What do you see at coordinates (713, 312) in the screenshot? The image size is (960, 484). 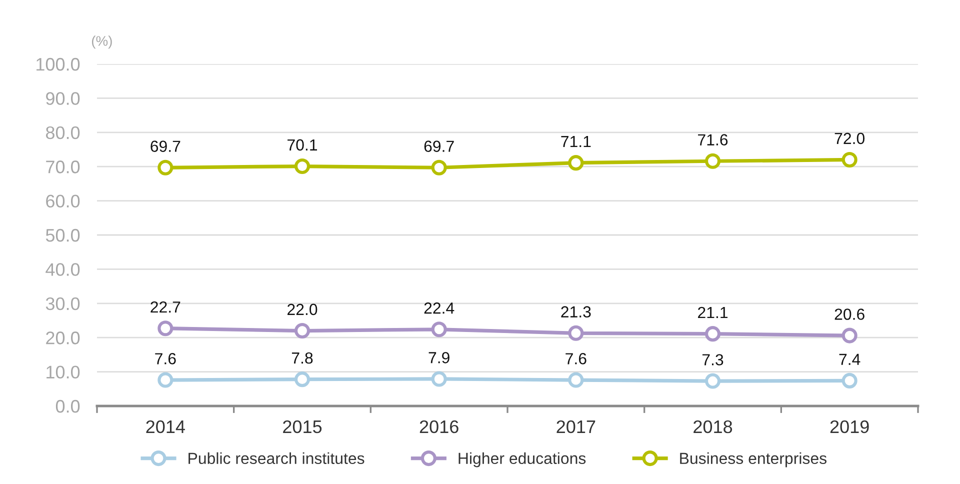 I see `data-label: 21.1` at bounding box center [713, 312].